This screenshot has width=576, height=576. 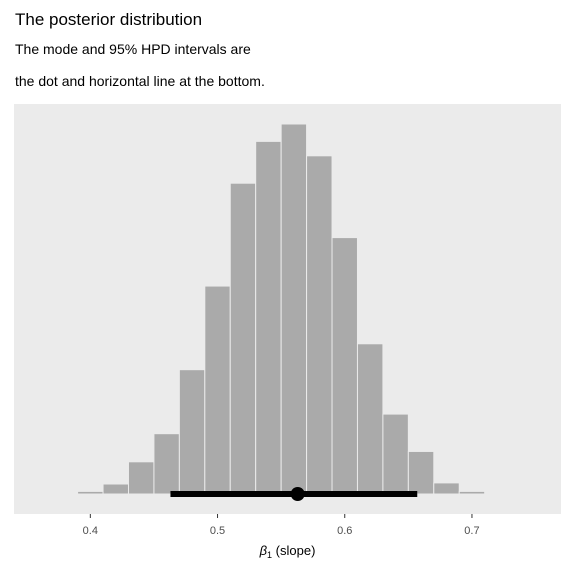 I want to click on x-axis-title: β1 (slope), so click(x=287, y=551).